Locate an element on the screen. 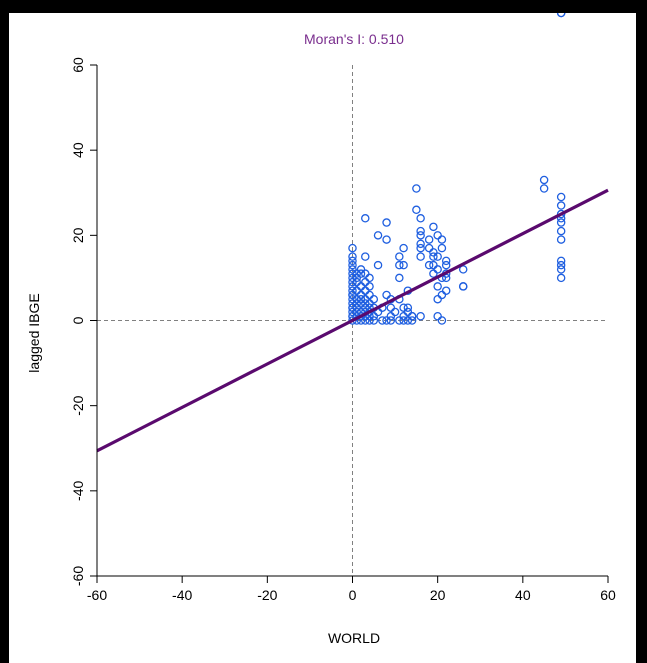 Image resolution: width=647 pixels, height=663 pixels. y-axis-label: lagged IBGE is located at coordinates (34, 332).